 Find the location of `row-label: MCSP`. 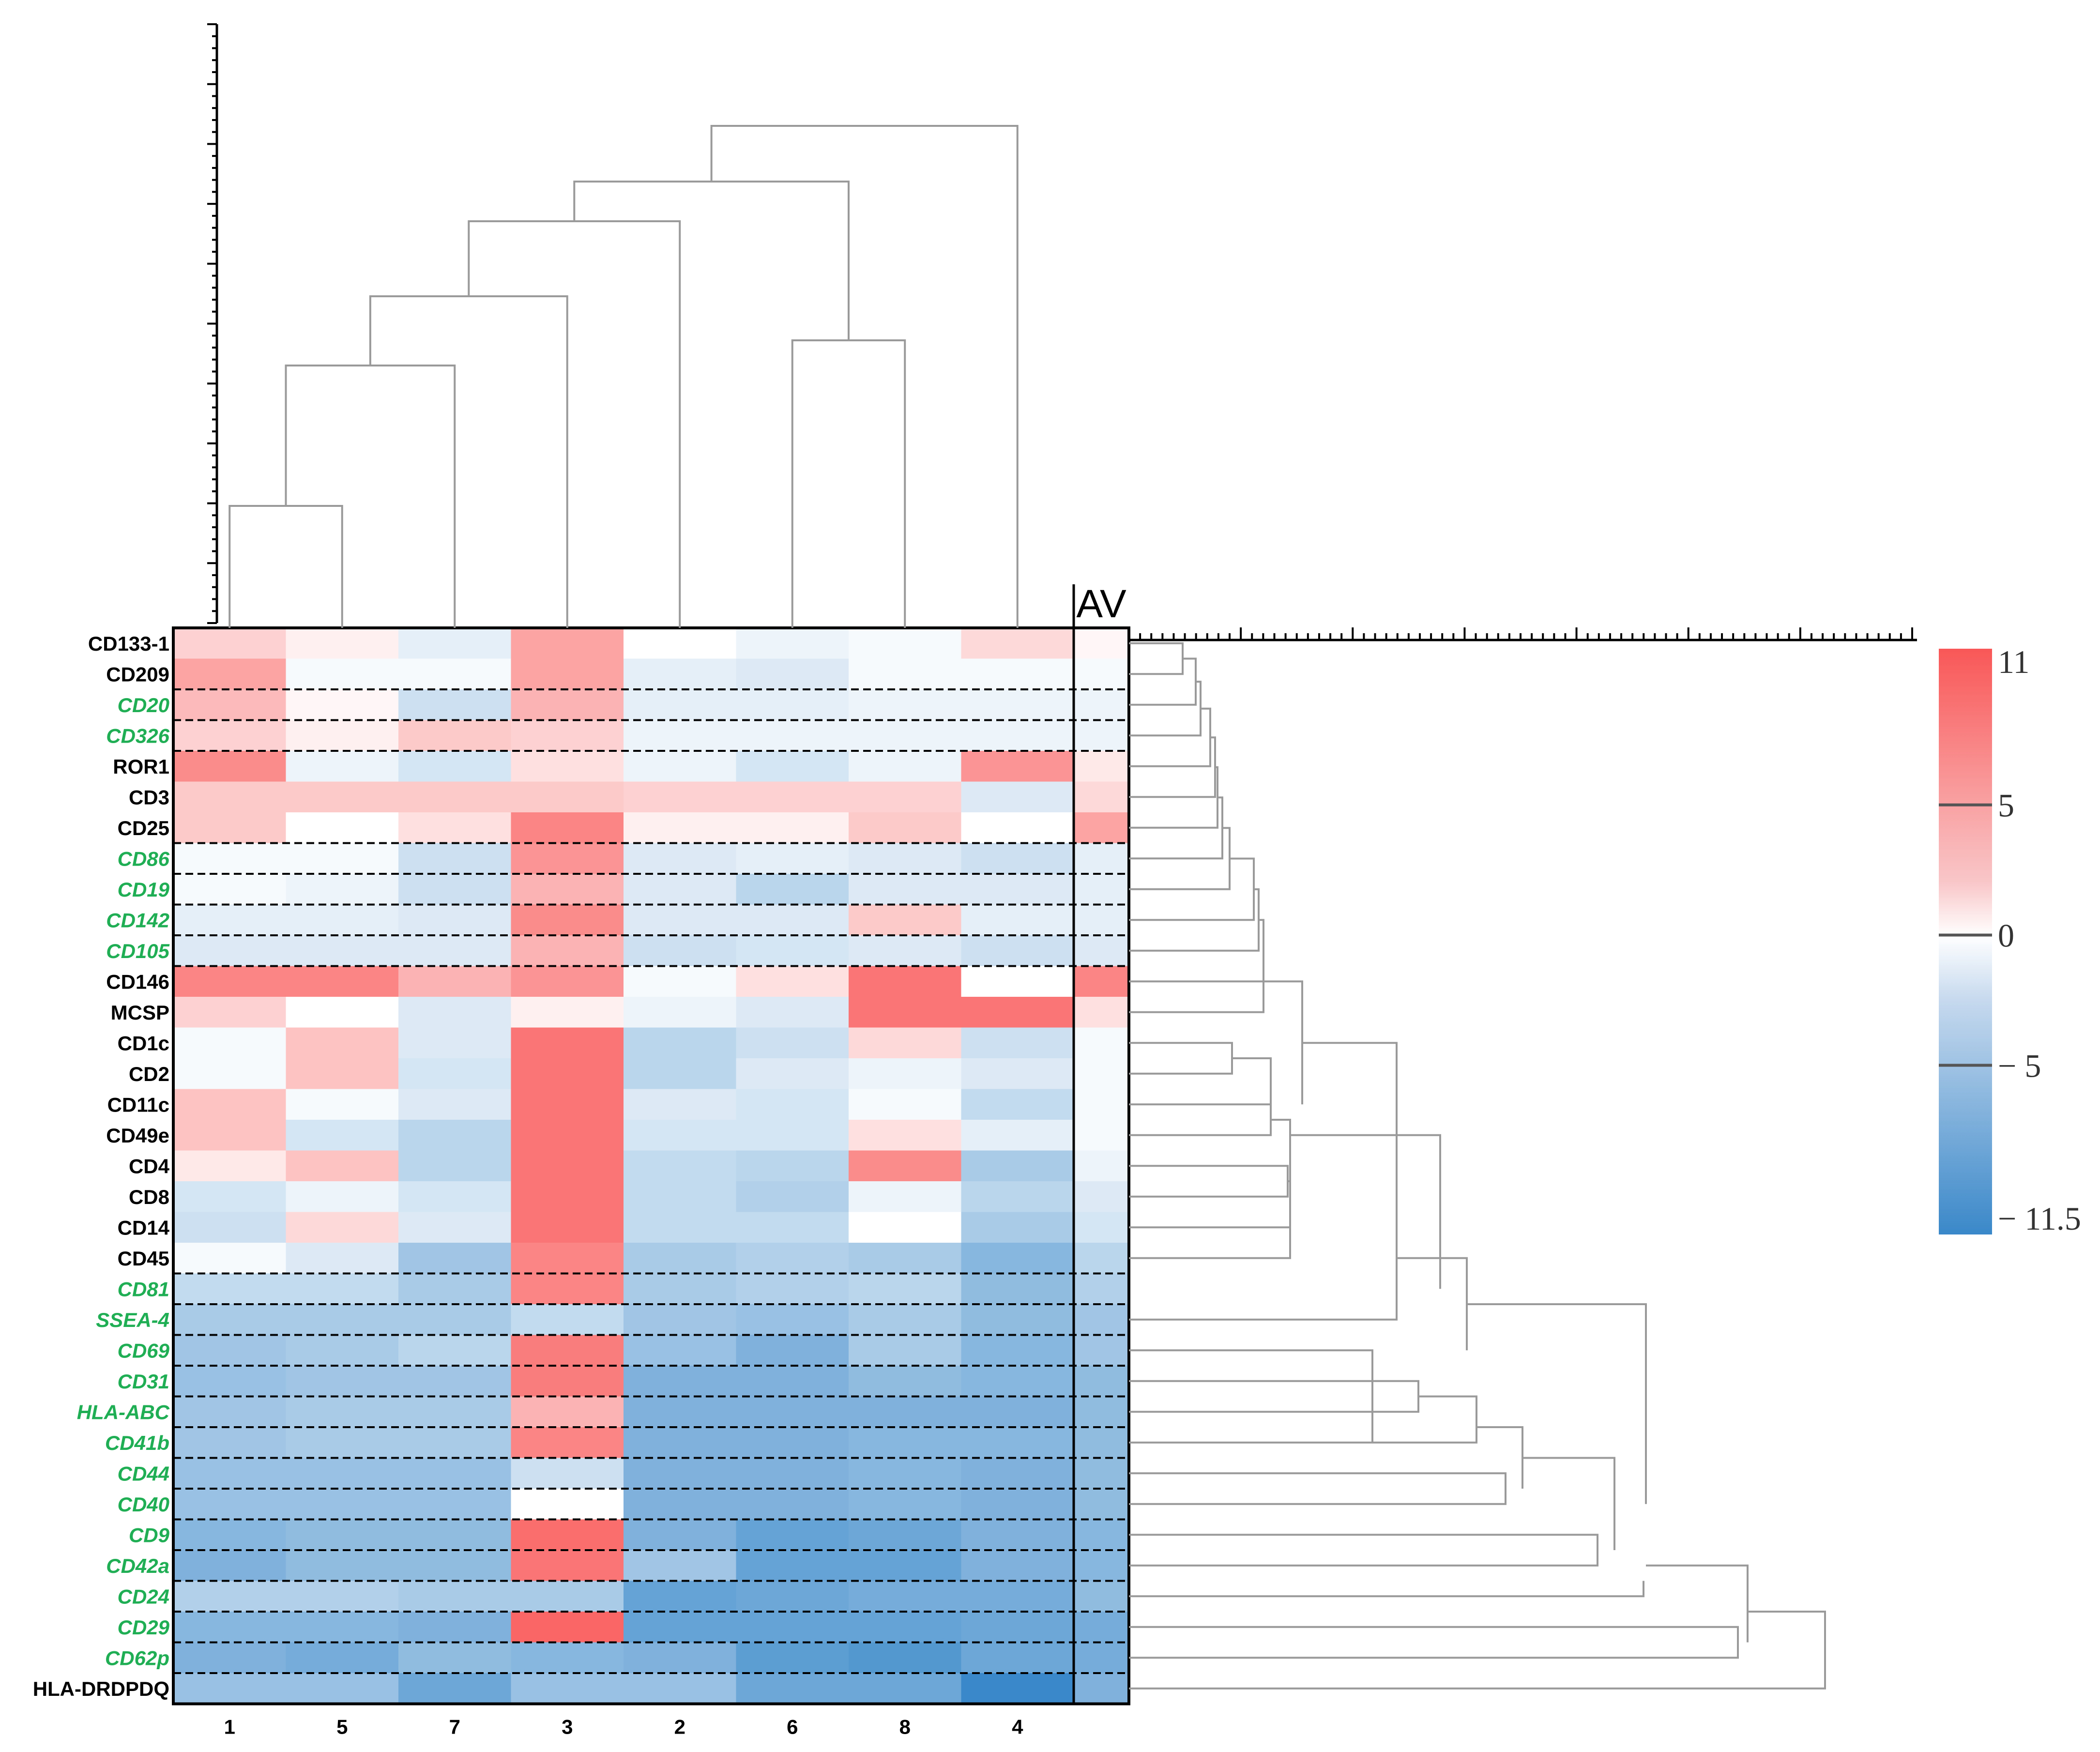

row-label: MCSP is located at coordinates (140, 1012).